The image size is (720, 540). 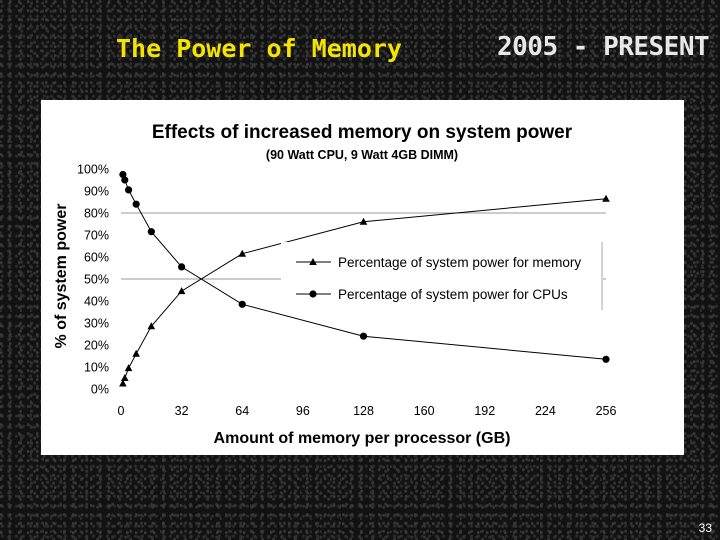 What do you see at coordinates (96, 346) in the screenshot?
I see `y-tick-label: 20%` at bounding box center [96, 346].